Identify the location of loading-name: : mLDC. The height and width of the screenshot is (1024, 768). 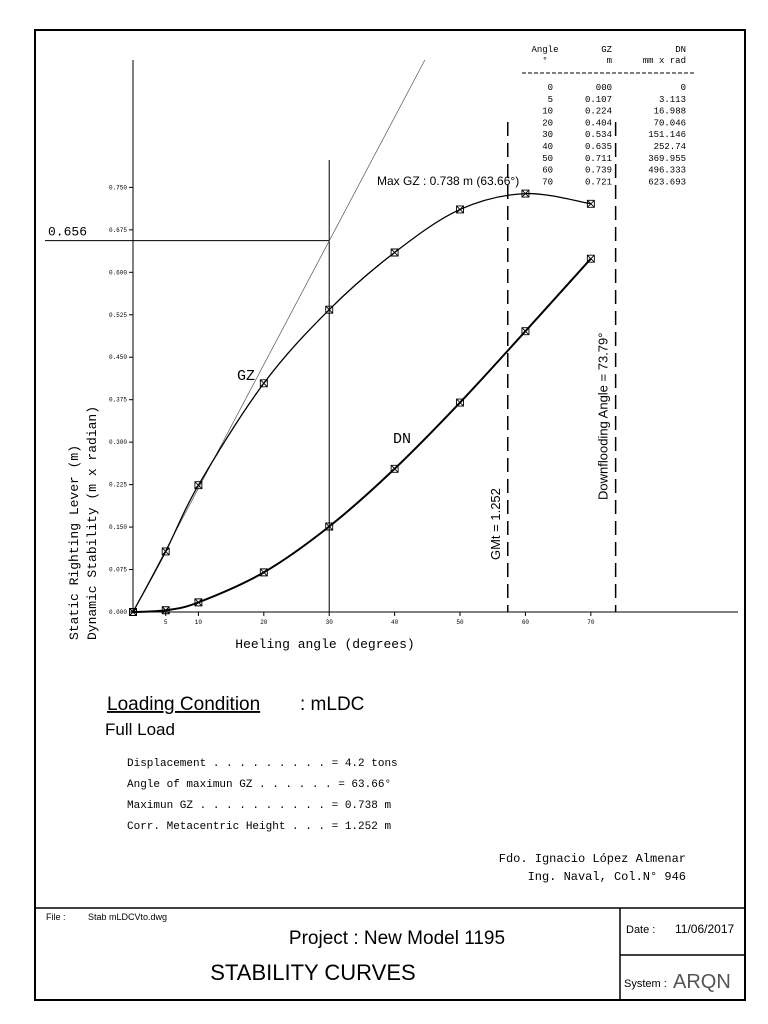
(332, 704).